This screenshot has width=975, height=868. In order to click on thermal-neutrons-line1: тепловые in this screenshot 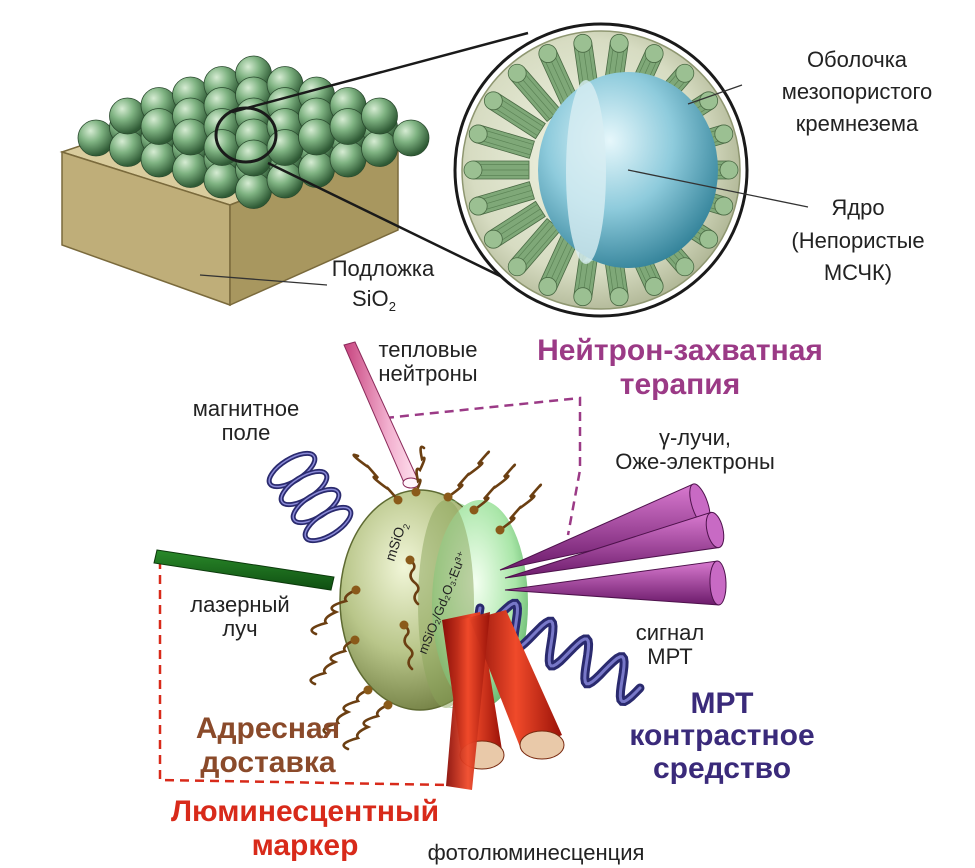, I will do `click(427, 349)`.